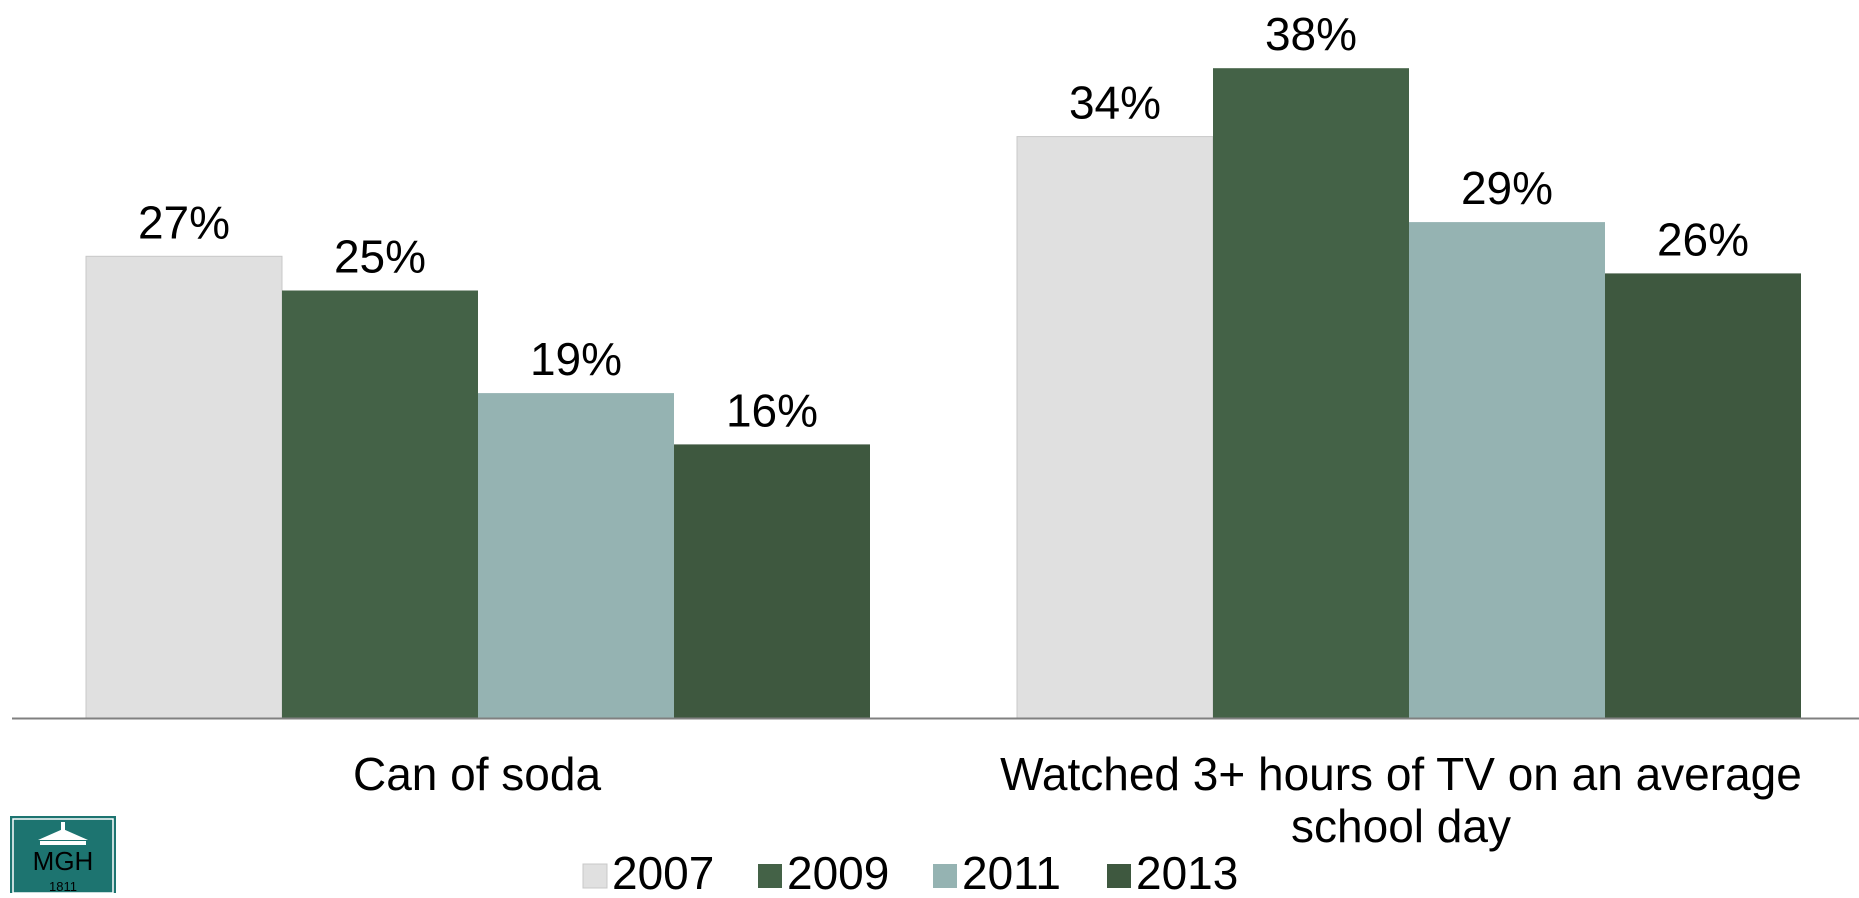  I want to click on value-label-2007-tv: 34%, so click(1115, 103).